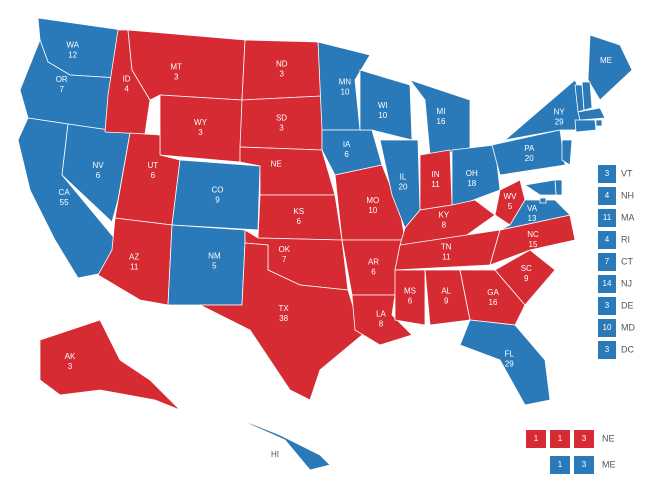  Describe the element at coordinates (607, 261) in the screenshot. I see `box-votes: 7` at that location.